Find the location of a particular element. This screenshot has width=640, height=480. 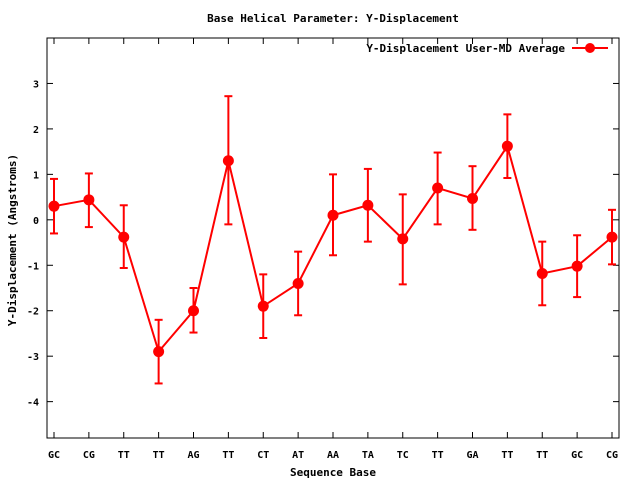

y-tick-label: -1 is located at coordinates (33, 266).